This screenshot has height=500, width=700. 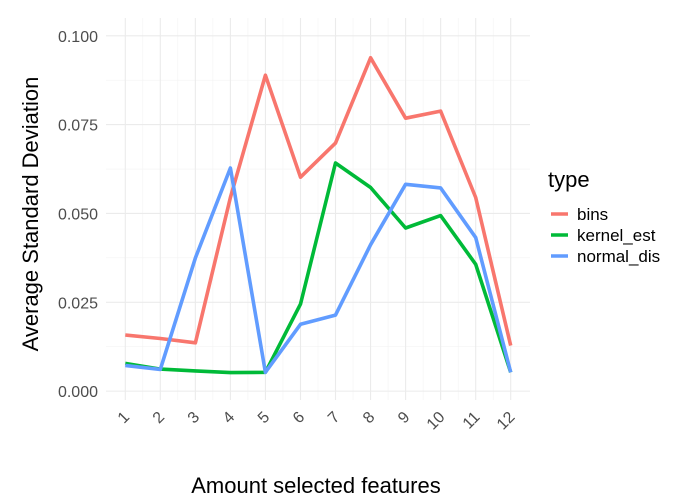 What do you see at coordinates (436, 421) in the screenshot?
I see `x-tick-label: 10` at bounding box center [436, 421].